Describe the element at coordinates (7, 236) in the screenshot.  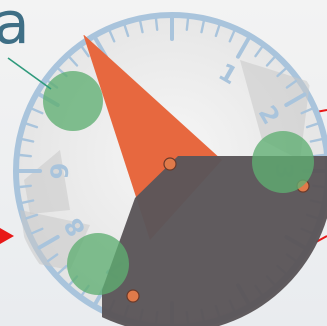
I see `left-arrow-icon` at that location.